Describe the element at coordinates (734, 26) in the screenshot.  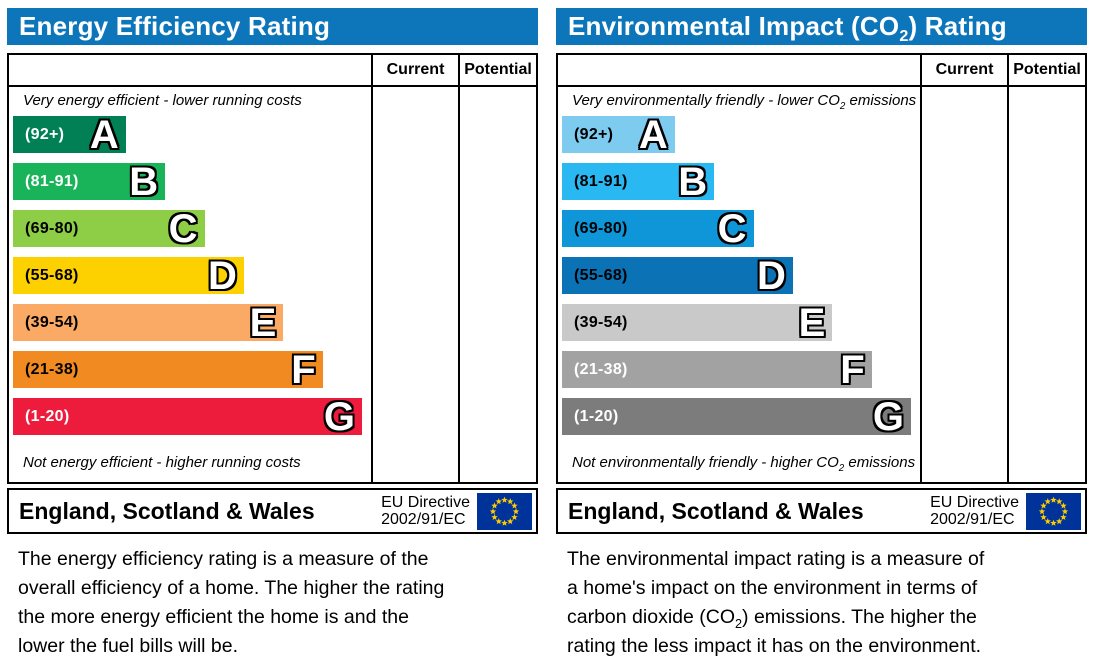
I see `title-text: Environmental Impact (CO` at that location.